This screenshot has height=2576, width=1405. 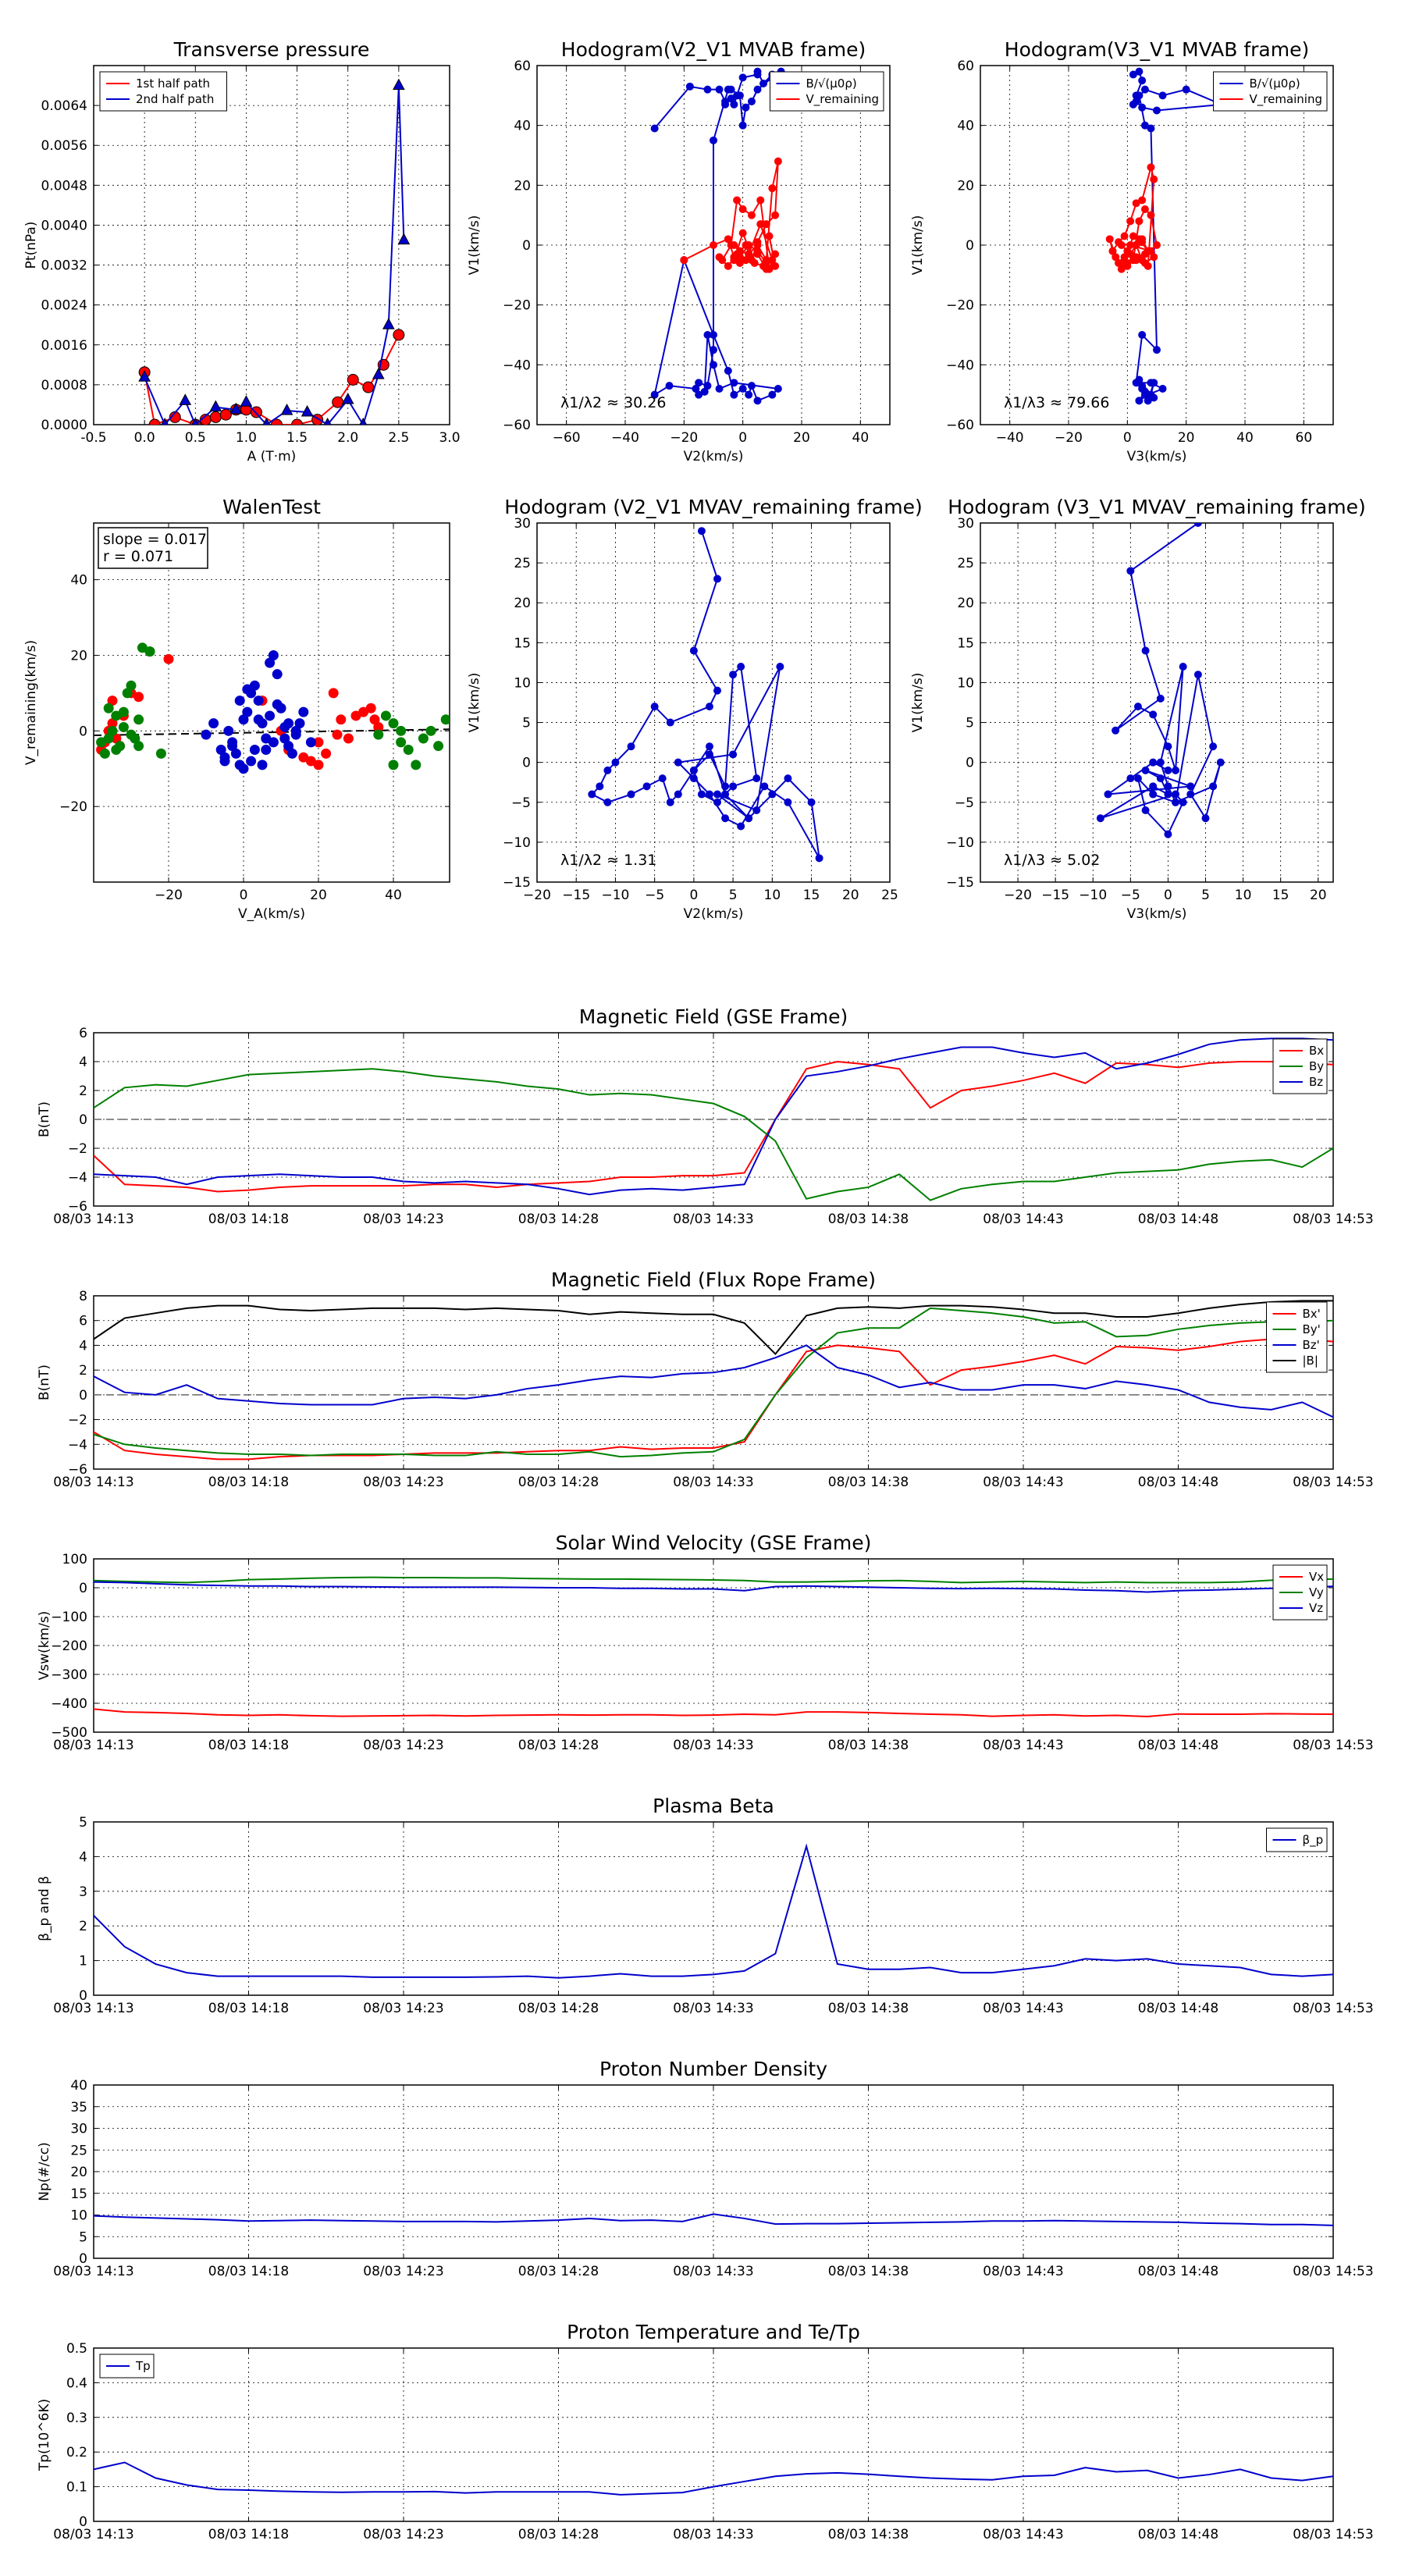 What do you see at coordinates (1316, 1592) in the screenshot?
I see `legend-label: Vy` at bounding box center [1316, 1592].